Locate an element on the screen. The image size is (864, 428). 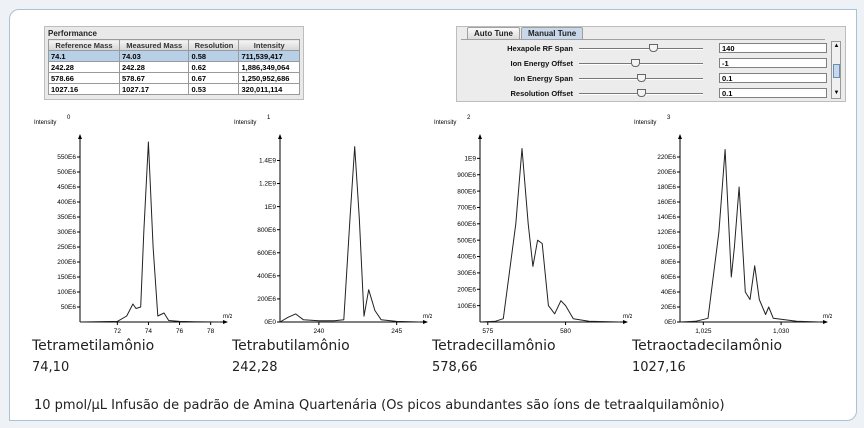
table-row: 242.28 242.28 0.62 1,886,349,064 is located at coordinates (174, 67).